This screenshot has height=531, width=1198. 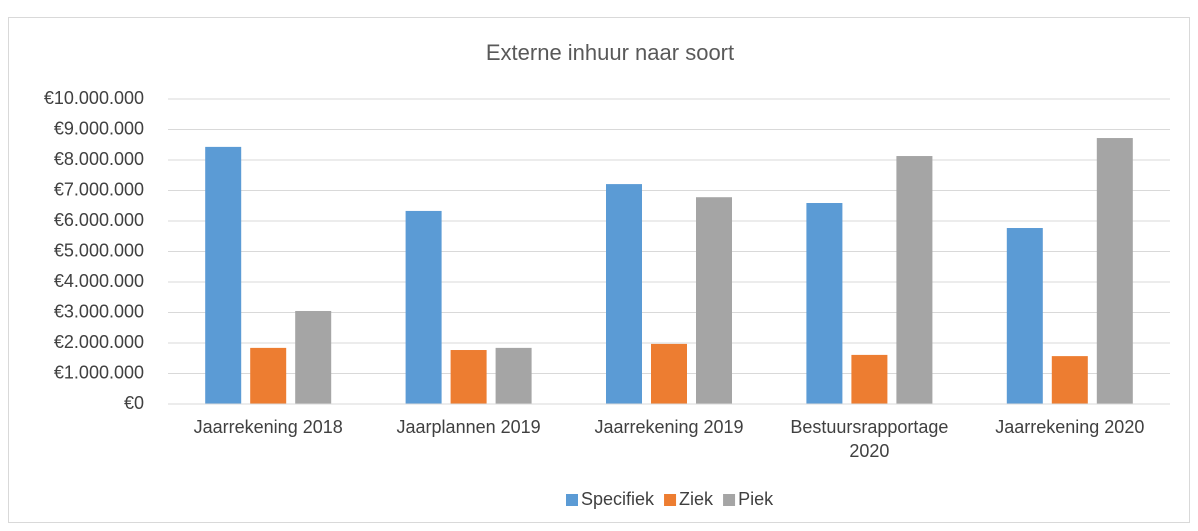 What do you see at coordinates (99, 159) in the screenshot?
I see `y-tick-label: €8.000.000` at bounding box center [99, 159].